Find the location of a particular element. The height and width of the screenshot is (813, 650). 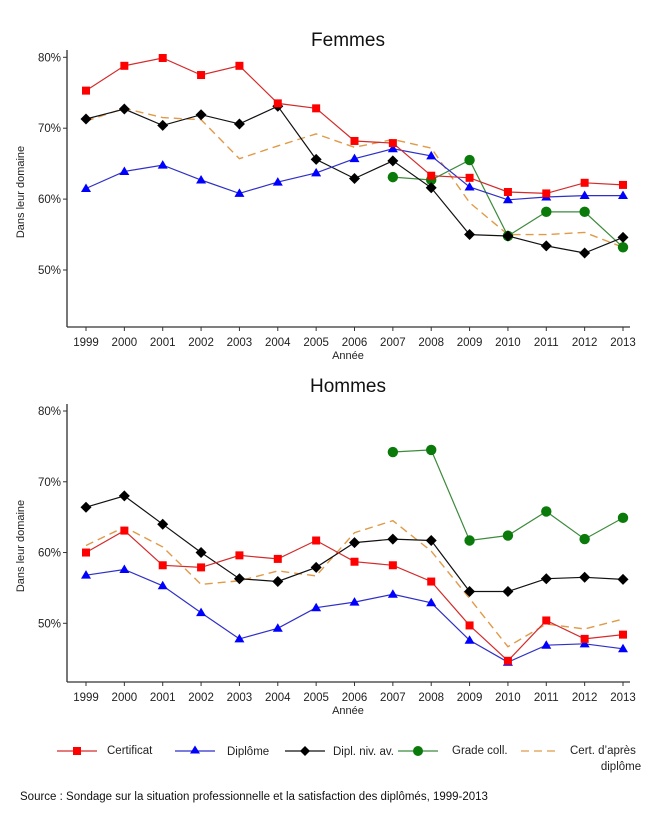

x-tick-label-hommes: 2004 is located at coordinates (278, 698).